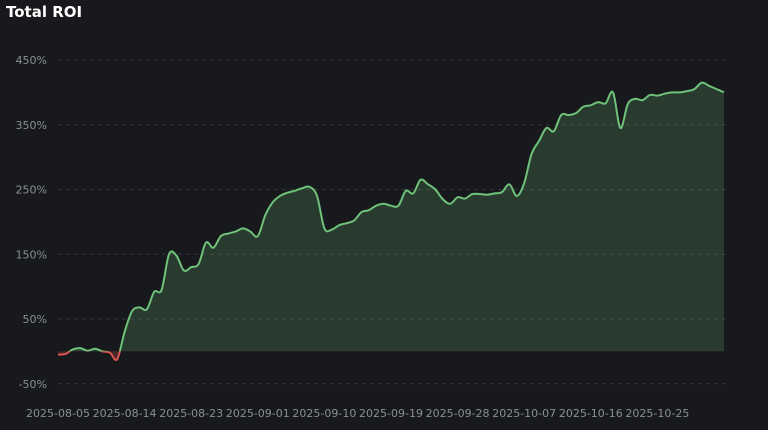  What do you see at coordinates (35, 319) in the screenshot?
I see `y-tick-label: 50%` at bounding box center [35, 319].